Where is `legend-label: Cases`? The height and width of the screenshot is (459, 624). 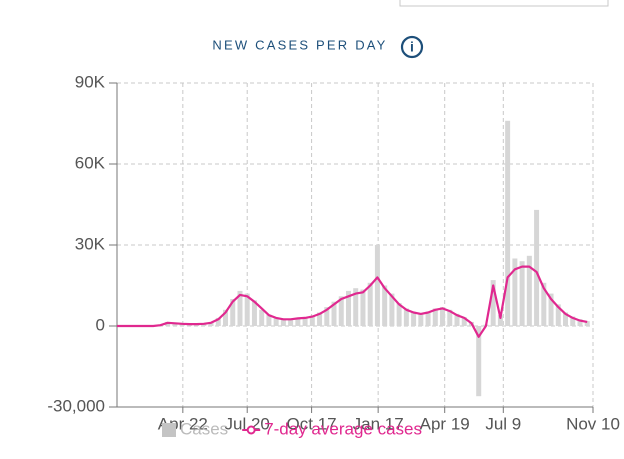
legend-label: Cases is located at coordinates (204, 428).